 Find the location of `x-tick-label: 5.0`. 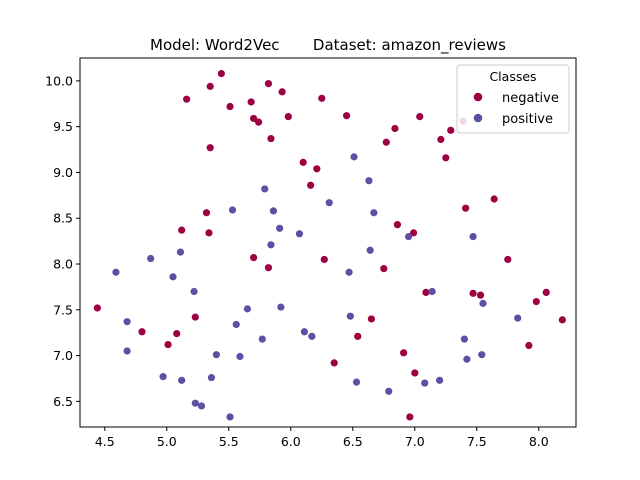

x-tick-label: 5.0 is located at coordinates (167, 441).